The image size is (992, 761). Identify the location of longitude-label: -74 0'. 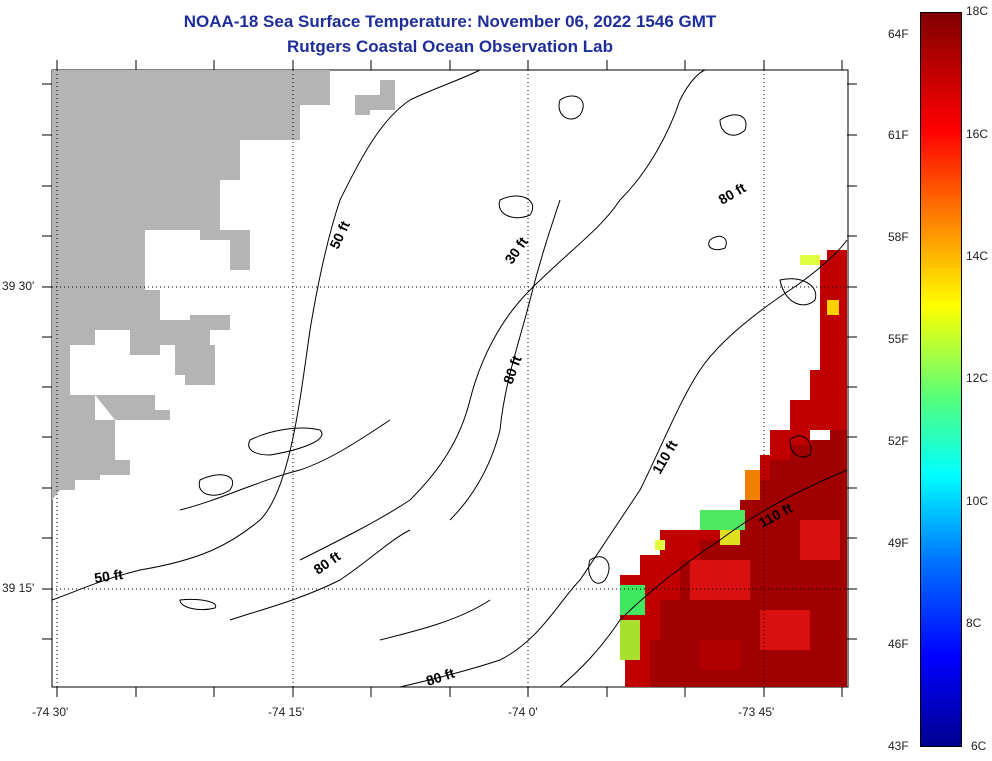
(523, 712).